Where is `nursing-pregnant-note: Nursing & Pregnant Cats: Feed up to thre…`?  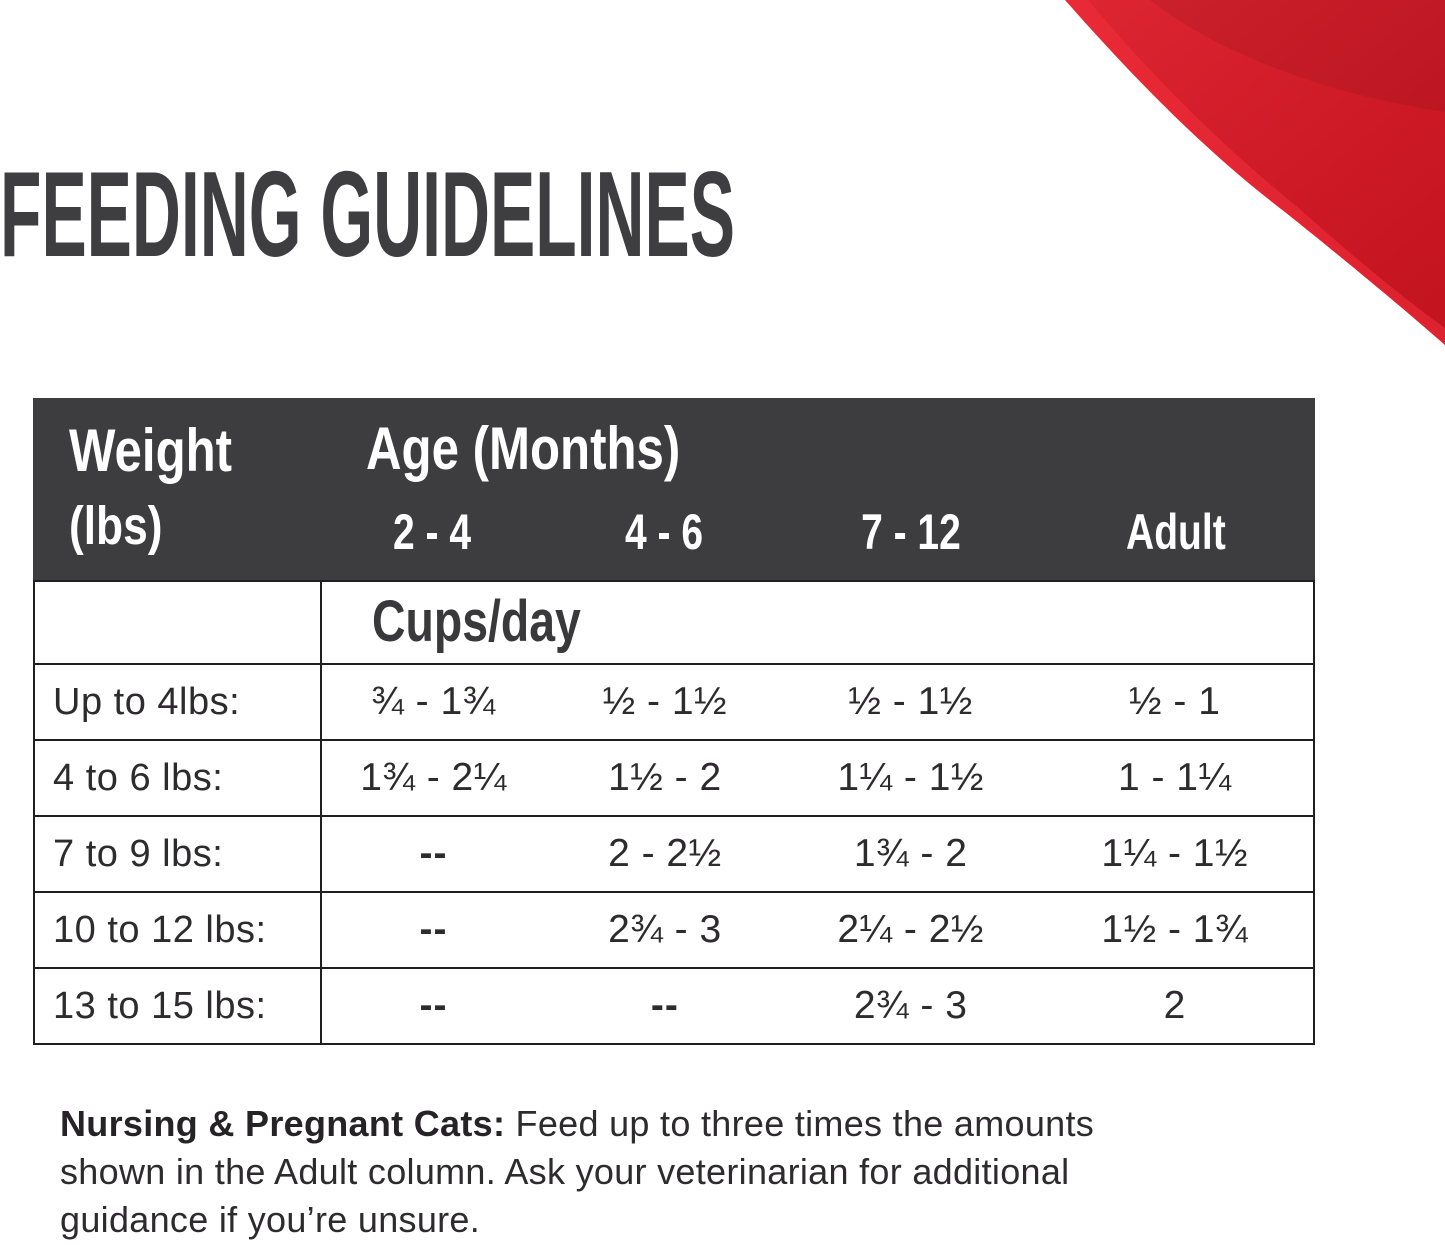 nursing-pregnant-note: Nursing & Pregnant Cats: Feed up to thre… is located at coordinates (735, 1172).